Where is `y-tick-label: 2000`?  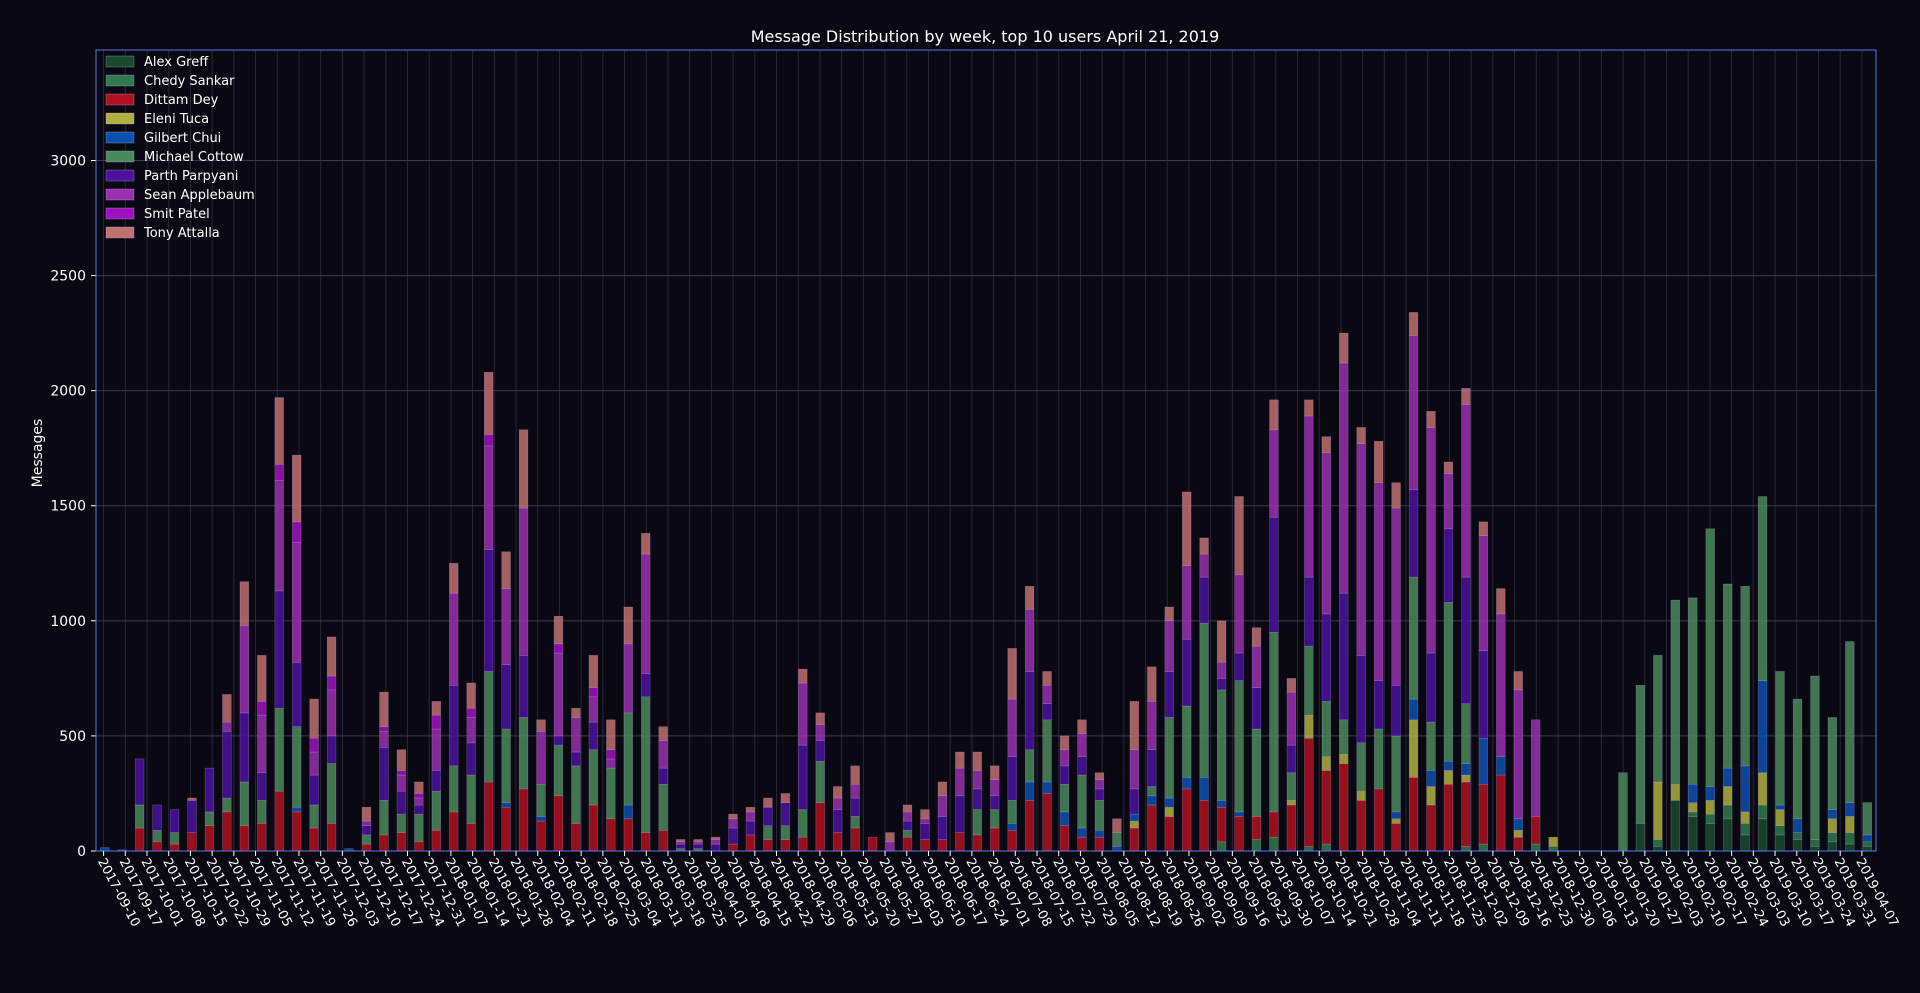
y-tick-label: 2000 is located at coordinates (68, 392).